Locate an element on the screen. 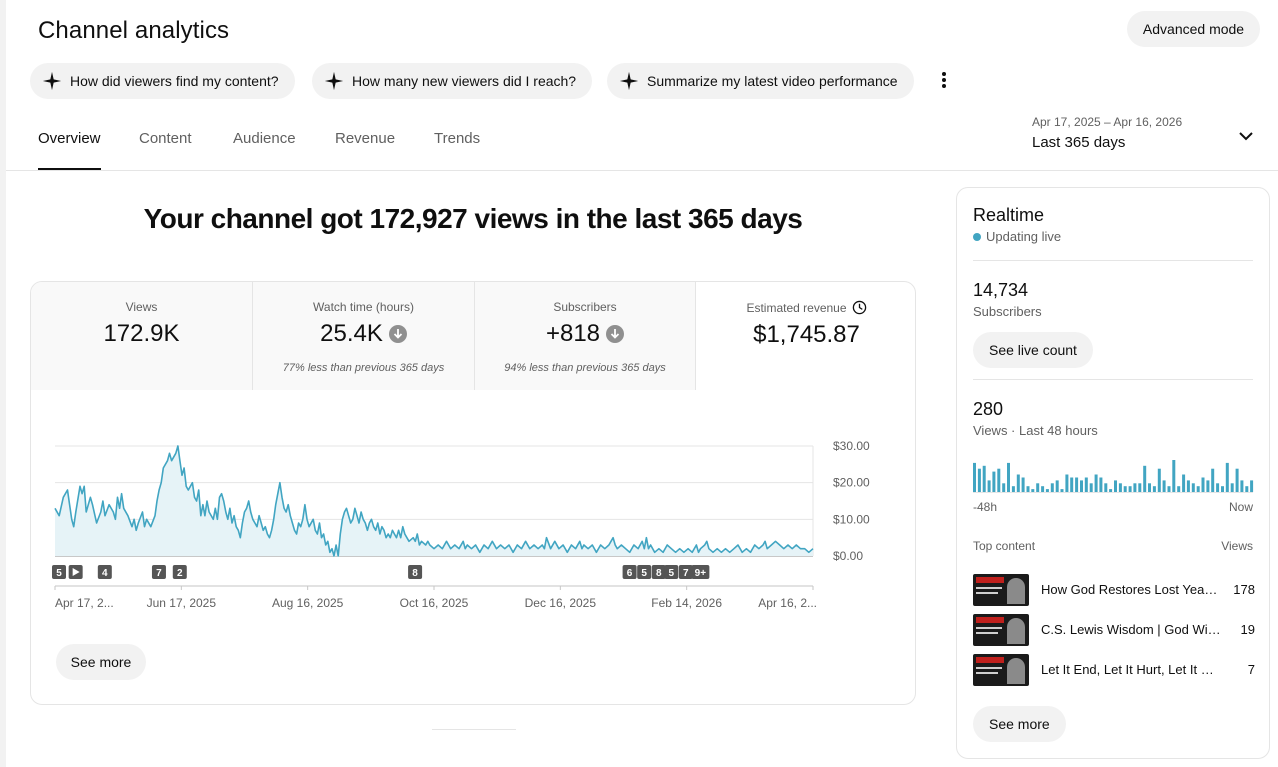  see-more-button: See more is located at coordinates (101, 662).